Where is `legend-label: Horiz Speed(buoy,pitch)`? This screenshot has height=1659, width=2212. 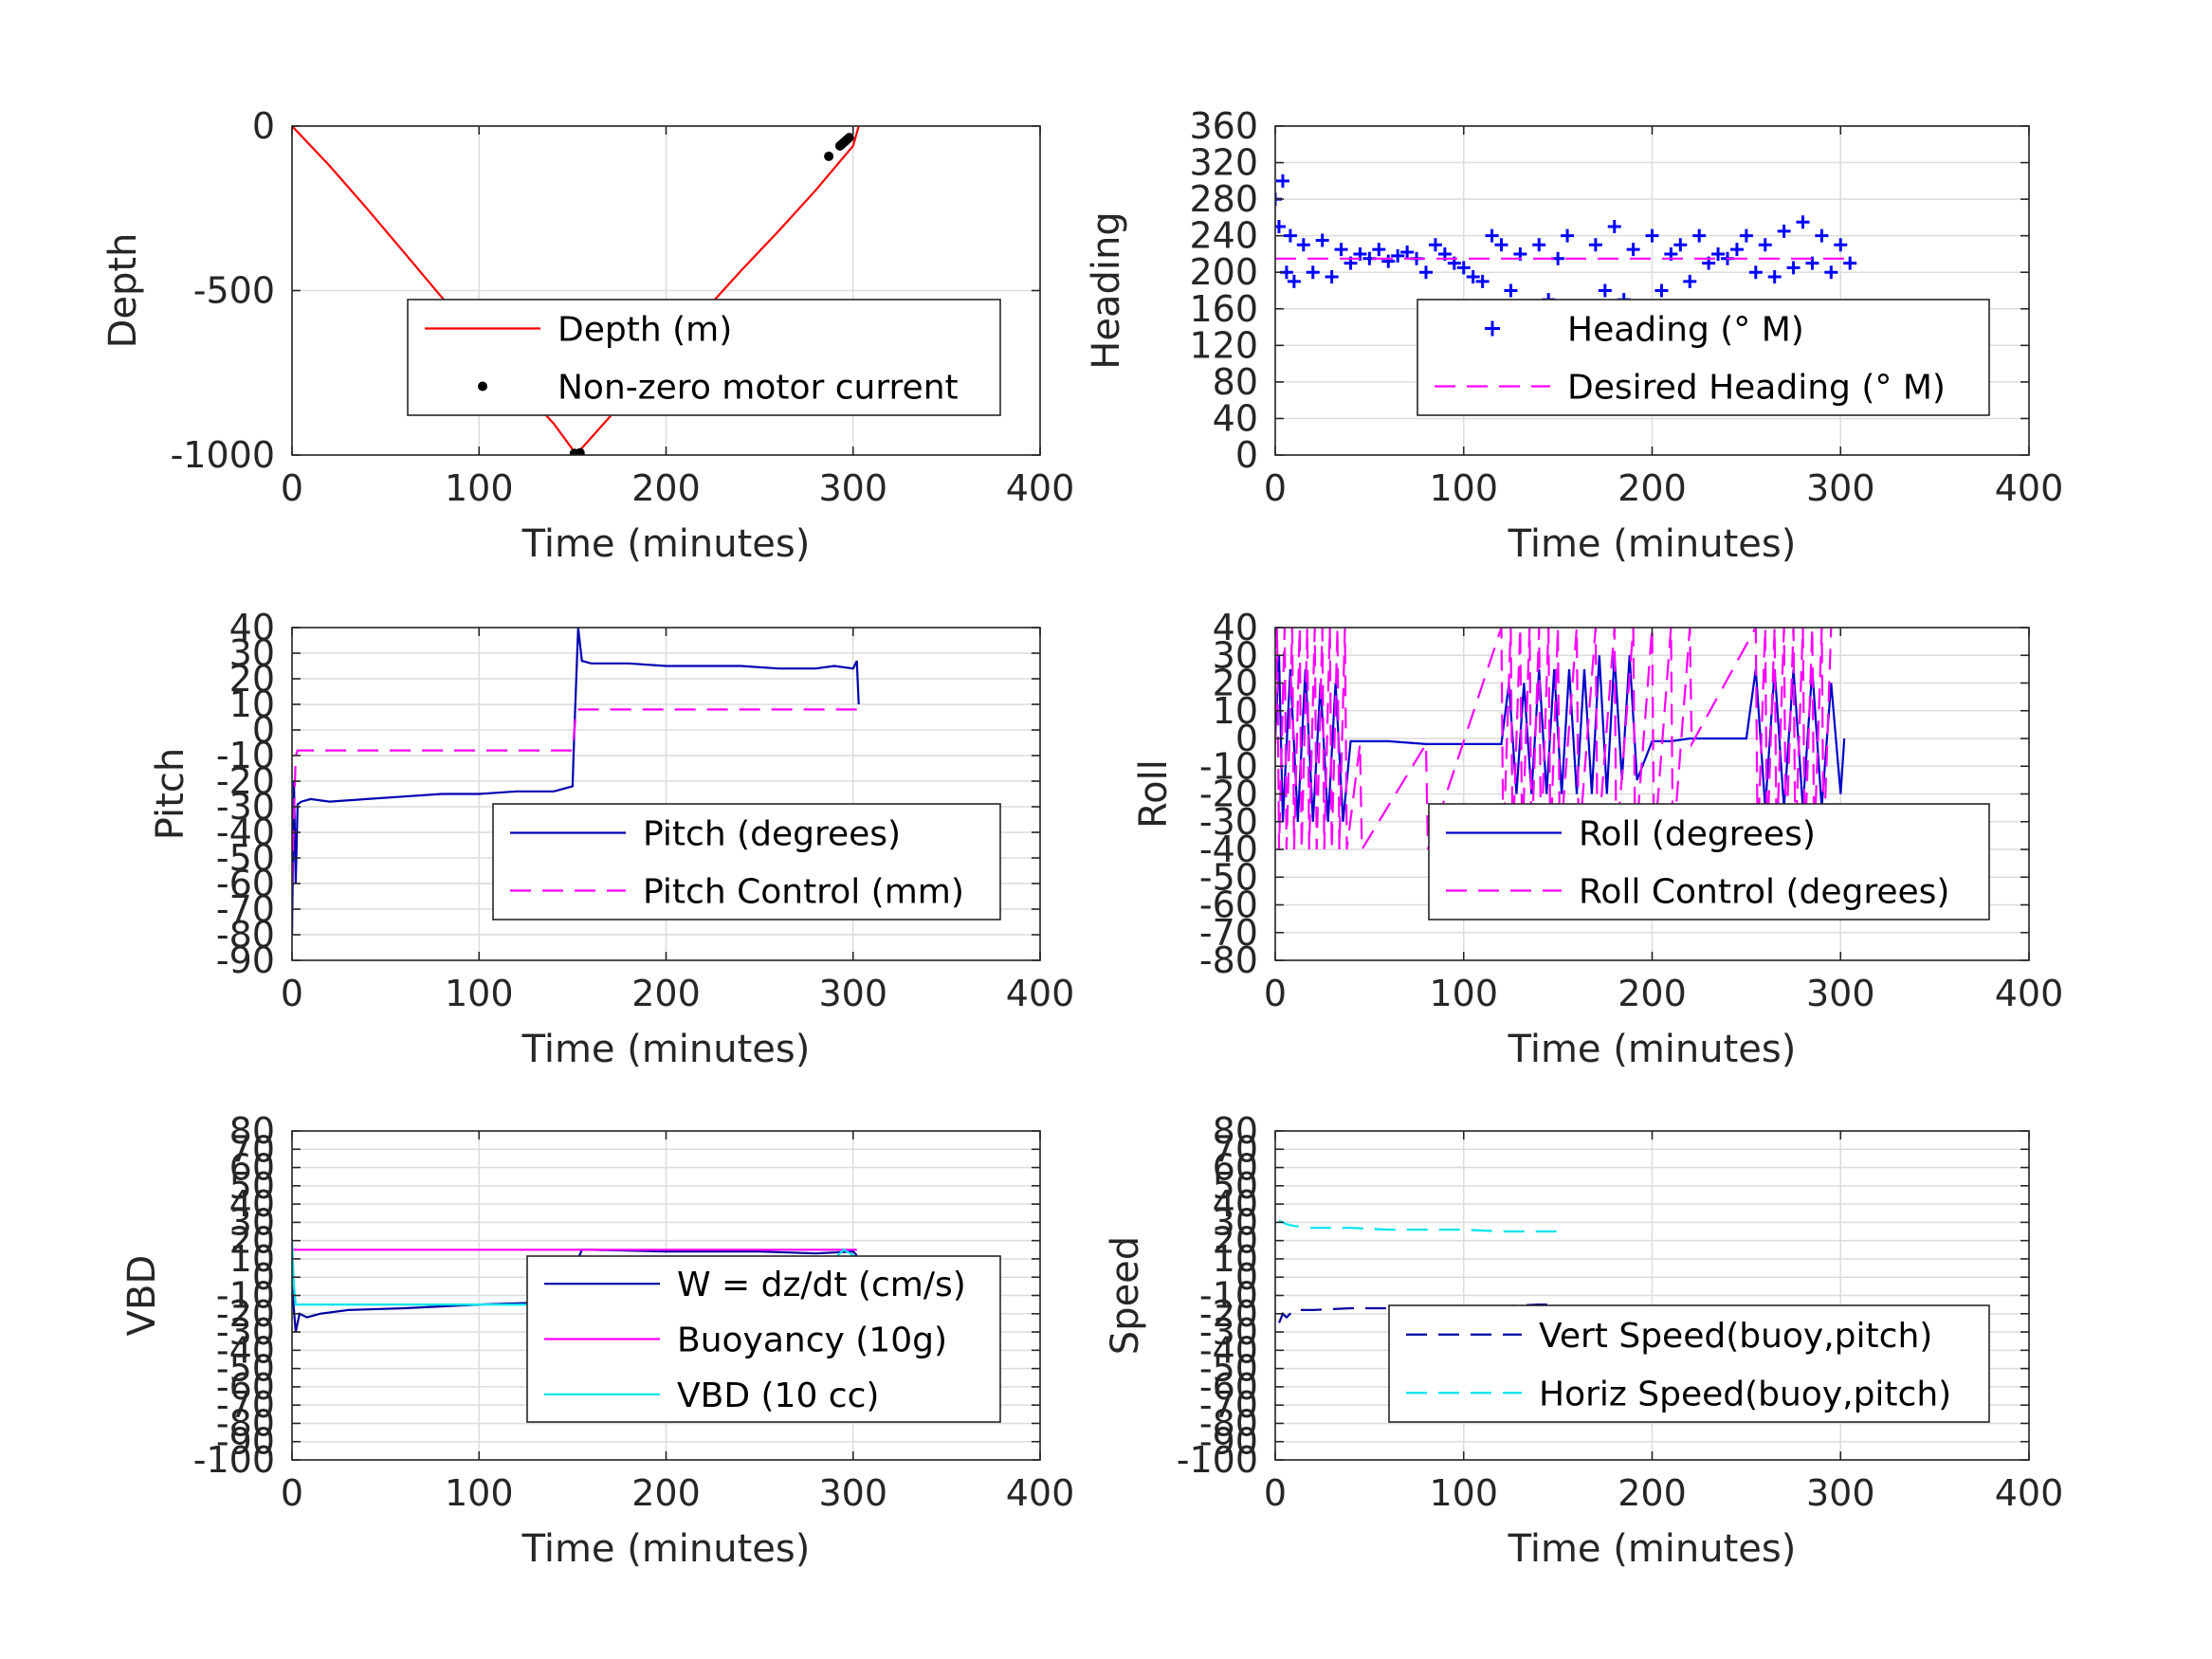 legend-label: Horiz Speed(buoy,pitch) is located at coordinates (1745, 1394).